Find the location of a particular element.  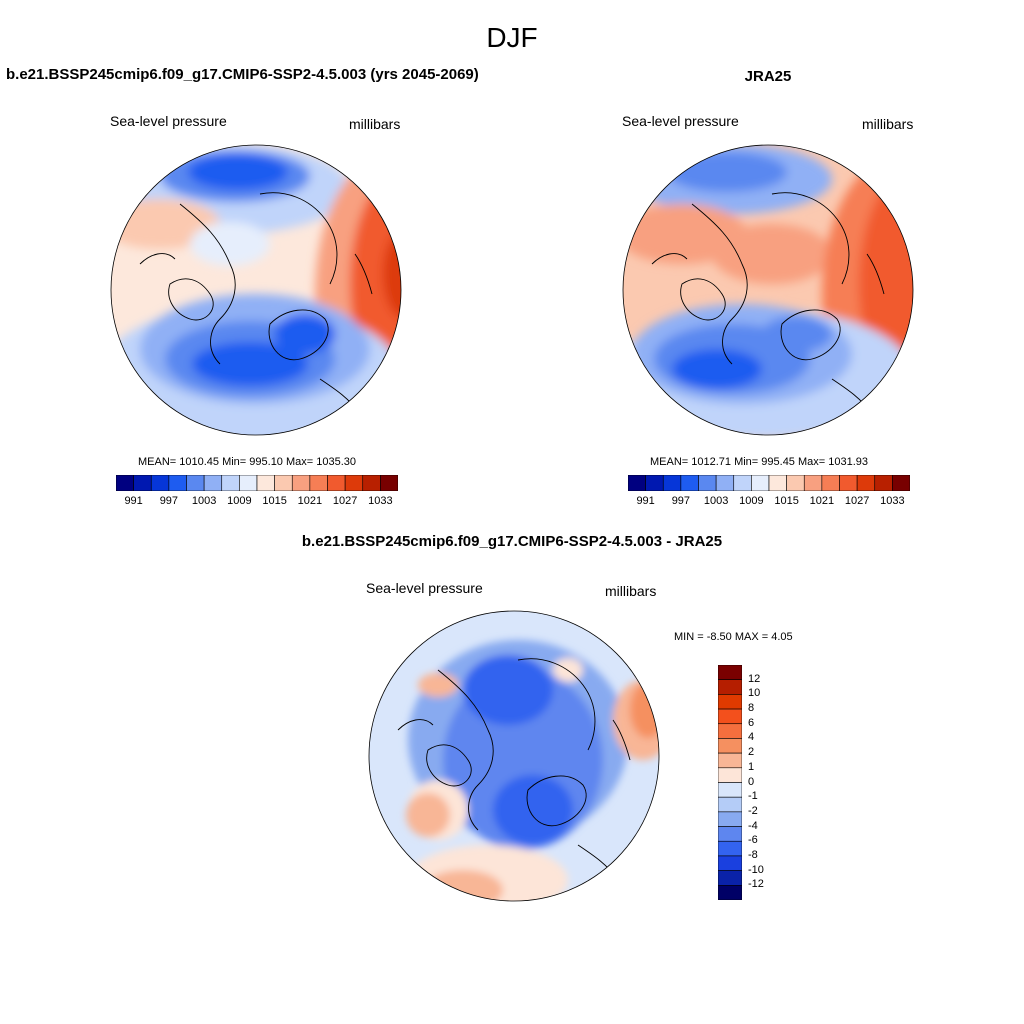

colorbar-tick-label: -10 is located at coordinates (756, 869).